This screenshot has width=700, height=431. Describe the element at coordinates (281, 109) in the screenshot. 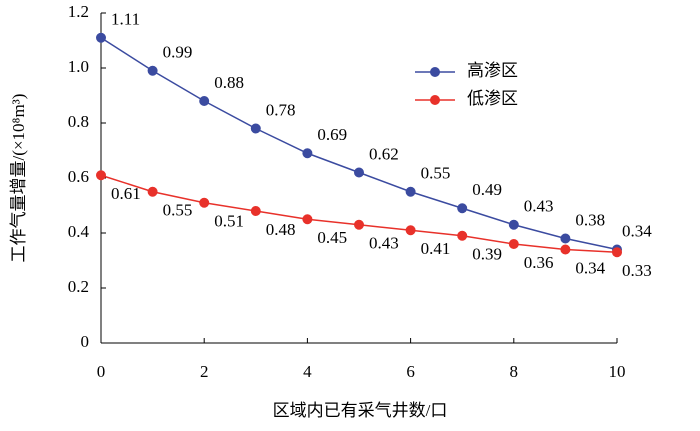

I see `data-label: 0.78` at that location.